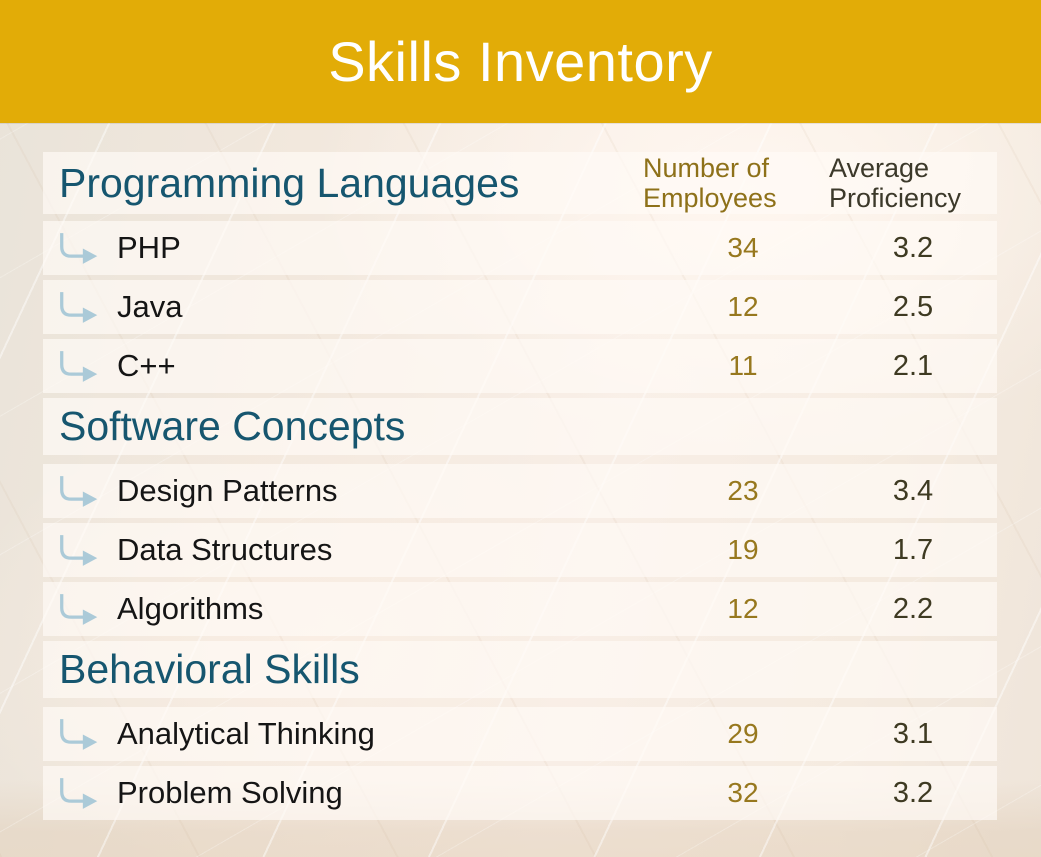 This screenshot has height=857, width=1041. I want to click on employees-value: 34, so click(743, 247).